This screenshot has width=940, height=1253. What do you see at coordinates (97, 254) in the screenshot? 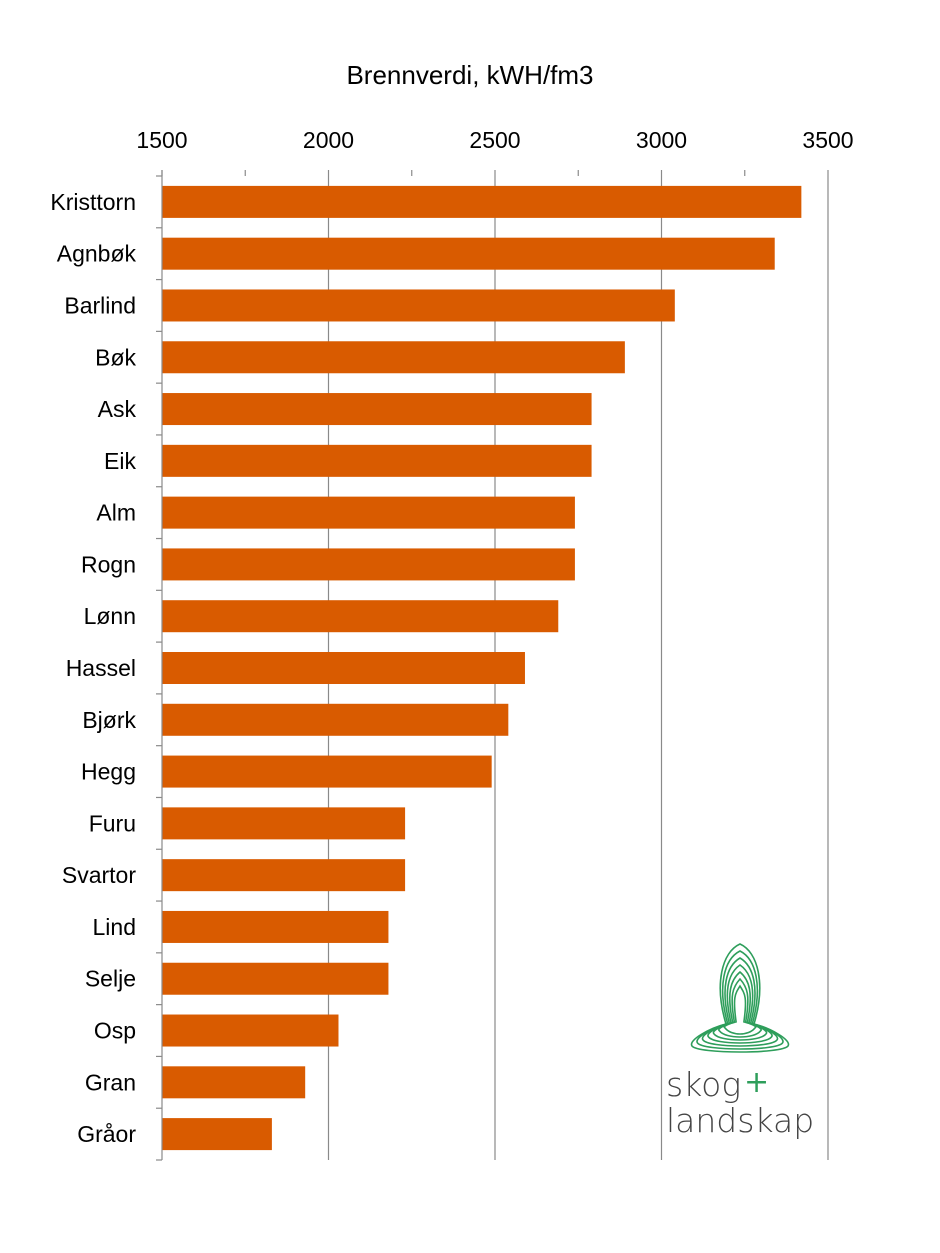
I see `category-label: Agnbøk` at bounding box center [97, 254].